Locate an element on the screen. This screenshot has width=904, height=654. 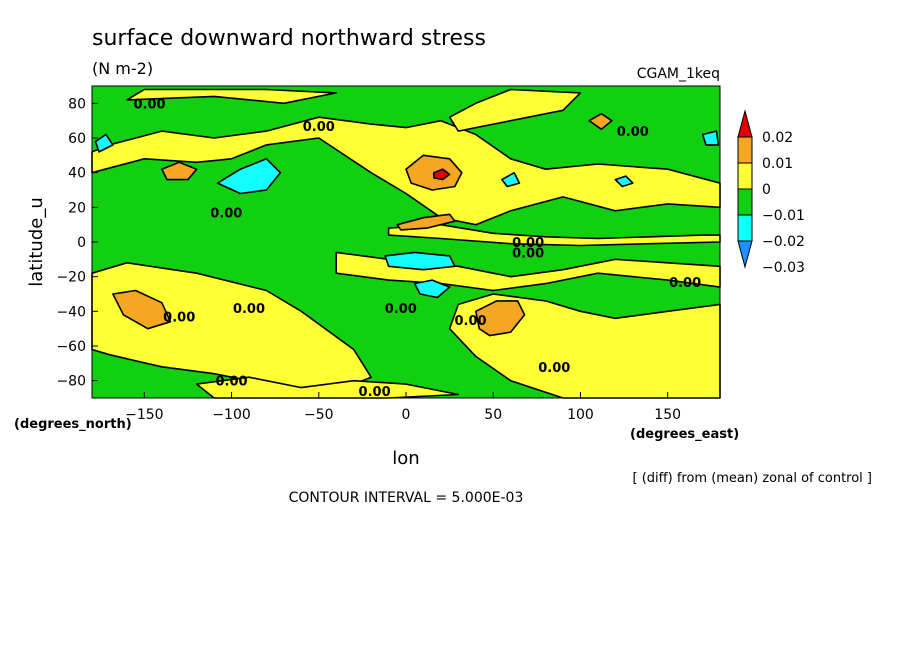
contour-label-3: 0.00 is located at coordinates (226, 214).